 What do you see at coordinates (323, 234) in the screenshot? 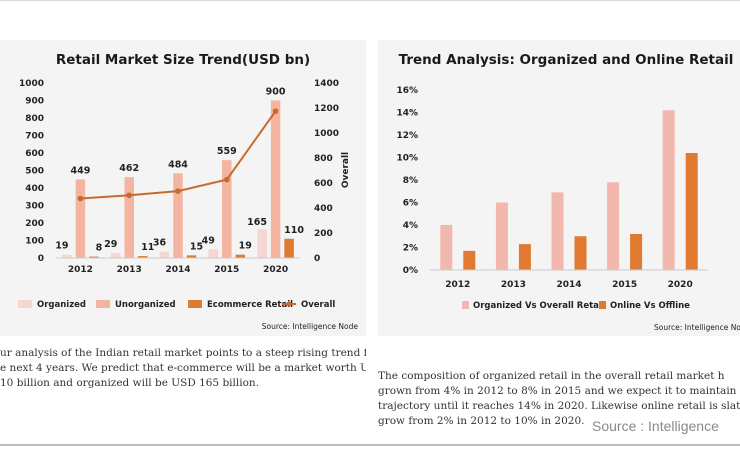
I see `right-y-tick-label: 200` at bounding box center [323, 234].